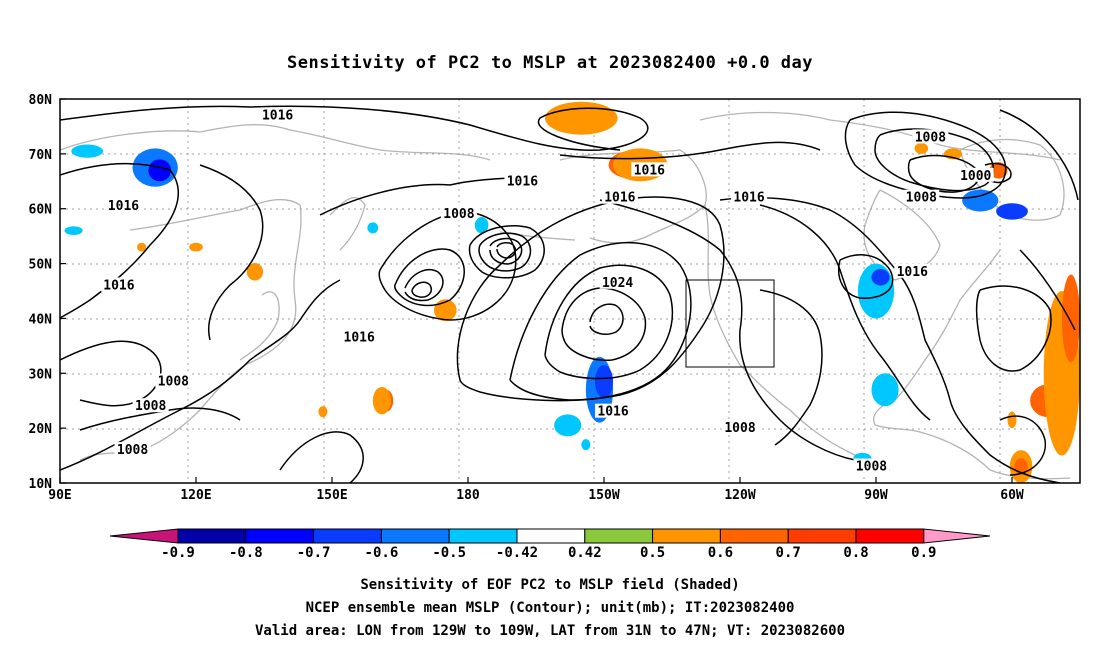  I want to click on colorbar-label: -0.42, so click(517, 553).